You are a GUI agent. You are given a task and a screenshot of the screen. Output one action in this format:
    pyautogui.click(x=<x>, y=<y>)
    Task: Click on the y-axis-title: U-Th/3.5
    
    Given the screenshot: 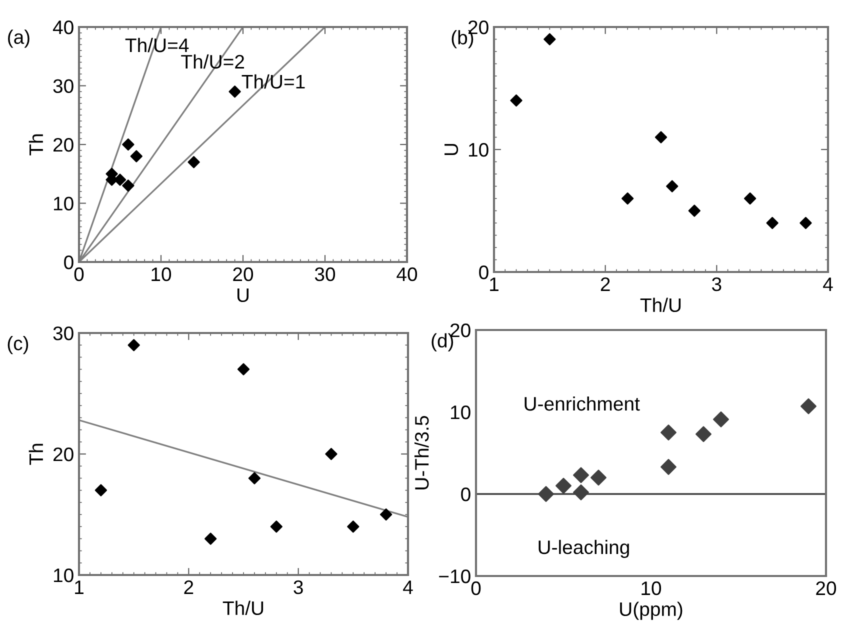 What is the action you would take?
    pyautogui.click(x=421, y=453)
    